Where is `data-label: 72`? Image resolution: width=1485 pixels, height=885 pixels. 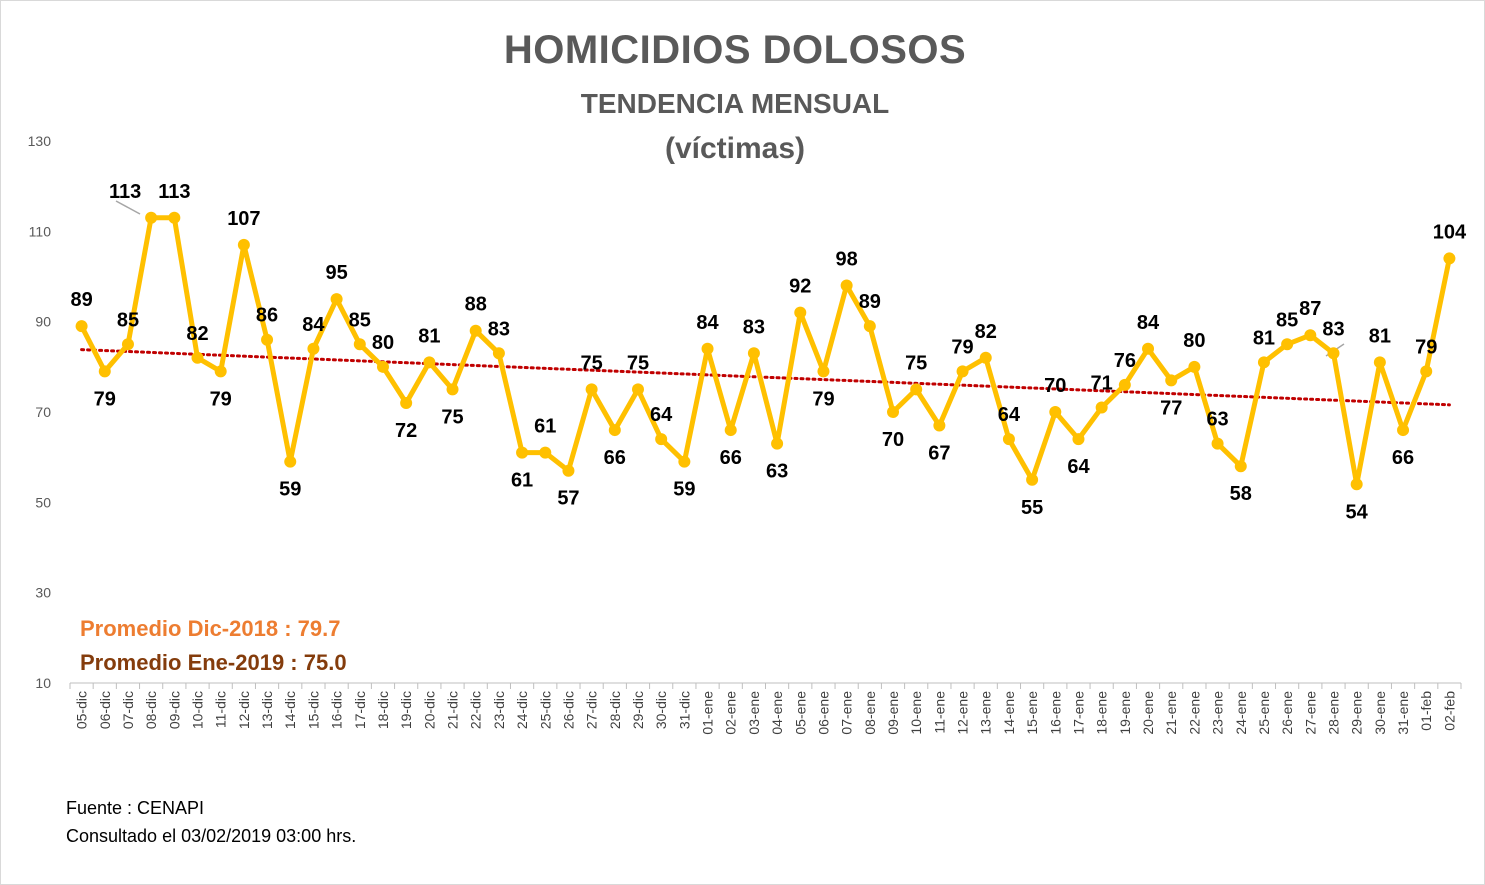 data-label: 72 is located at coordinates (406, 431).